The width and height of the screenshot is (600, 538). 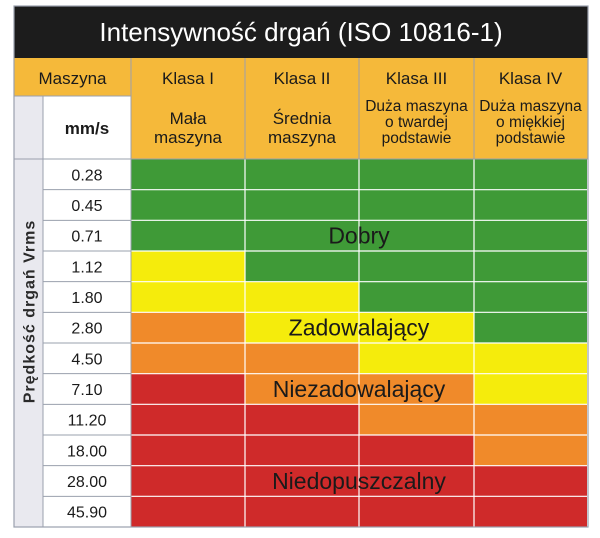 What do you see at coordinates (87, 451) in the screenshot?
I see `velocity-value: 18.00` at bounding box center [87, 451].